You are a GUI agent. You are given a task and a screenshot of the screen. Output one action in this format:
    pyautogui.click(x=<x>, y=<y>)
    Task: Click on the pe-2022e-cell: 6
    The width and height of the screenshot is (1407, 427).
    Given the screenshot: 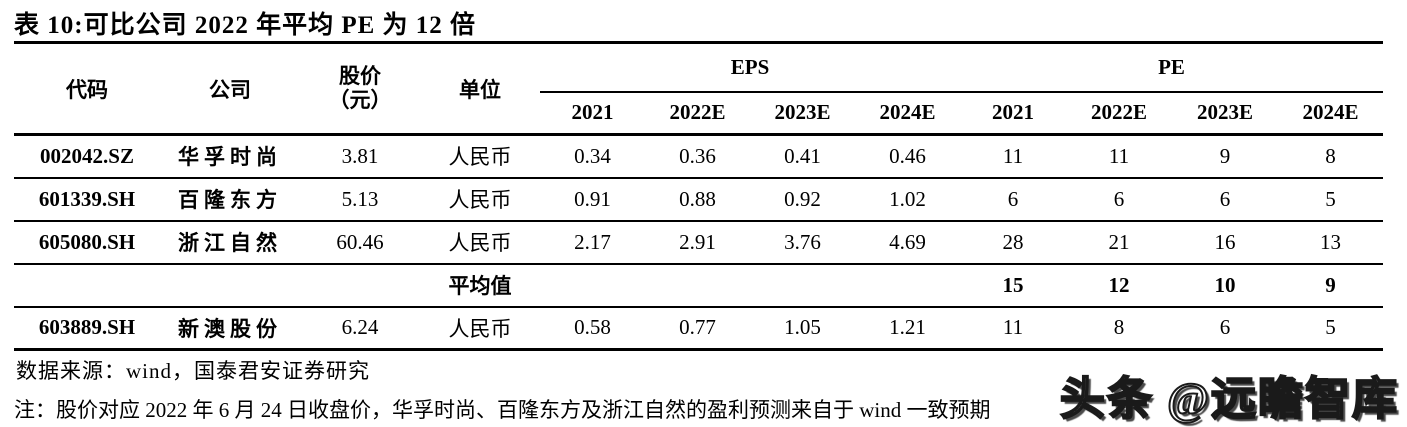 What is the action you would take?
    pyautogui.click(x=1119, y=198)
    